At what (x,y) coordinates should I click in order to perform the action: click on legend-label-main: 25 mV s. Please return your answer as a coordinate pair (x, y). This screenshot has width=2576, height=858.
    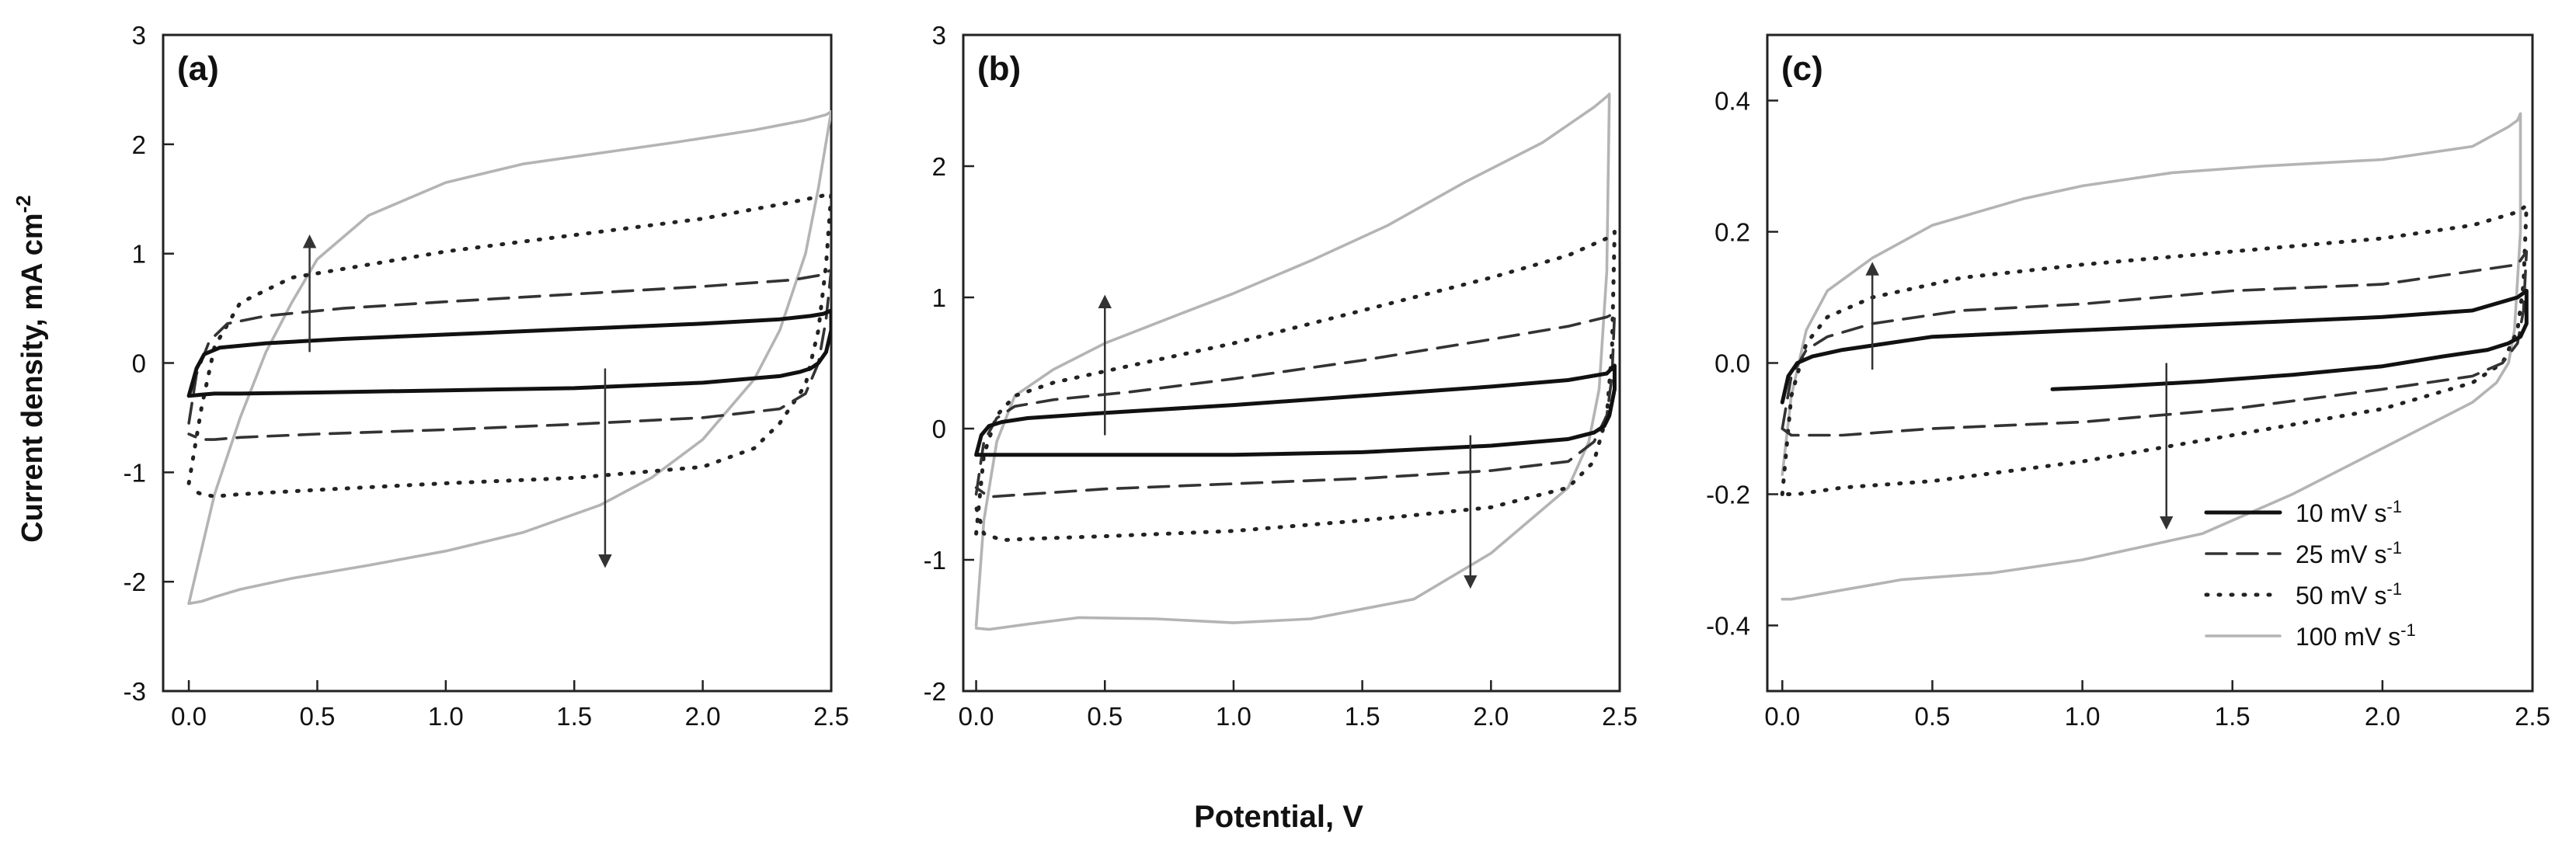
    Looking at the image, I should click on (2341, 554).